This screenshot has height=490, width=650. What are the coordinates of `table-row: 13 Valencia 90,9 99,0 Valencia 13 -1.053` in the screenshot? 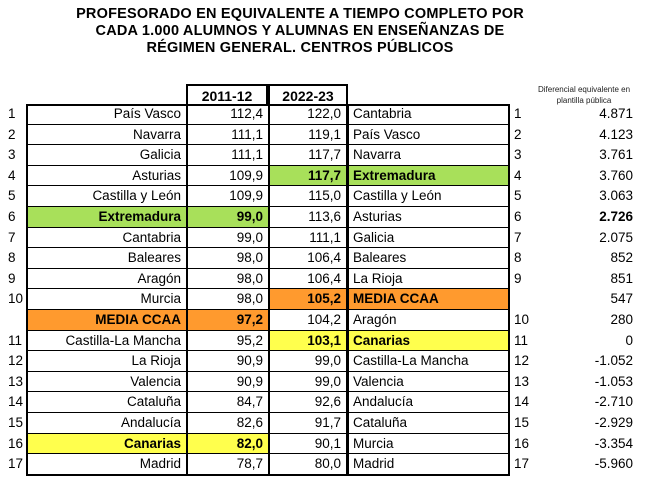 It's located at (325, 382).